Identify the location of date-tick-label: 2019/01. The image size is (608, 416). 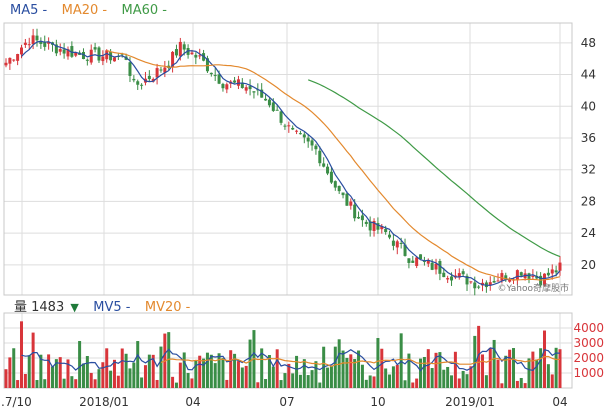
(470, 402).